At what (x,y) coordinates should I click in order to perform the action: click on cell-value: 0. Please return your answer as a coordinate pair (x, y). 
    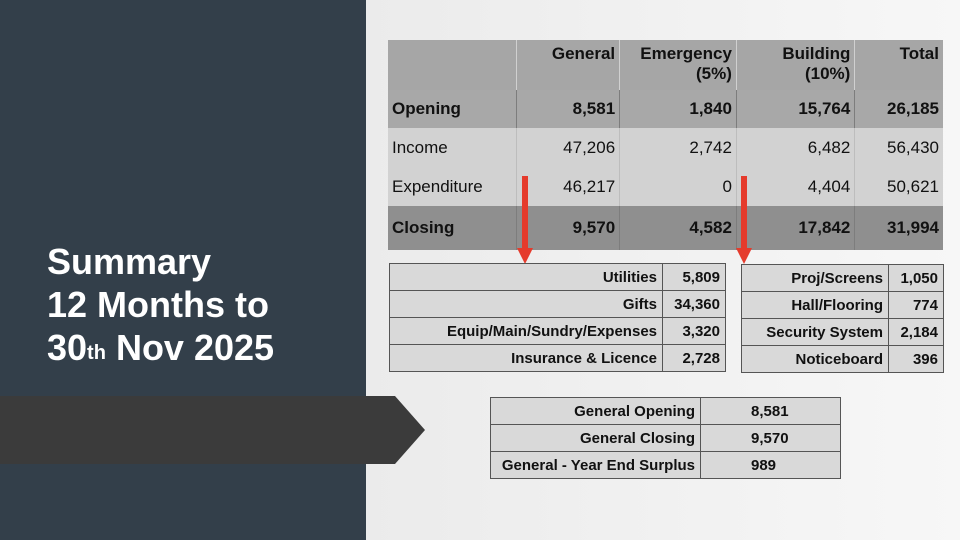
    Looking at the image, I should click on (678, 186).